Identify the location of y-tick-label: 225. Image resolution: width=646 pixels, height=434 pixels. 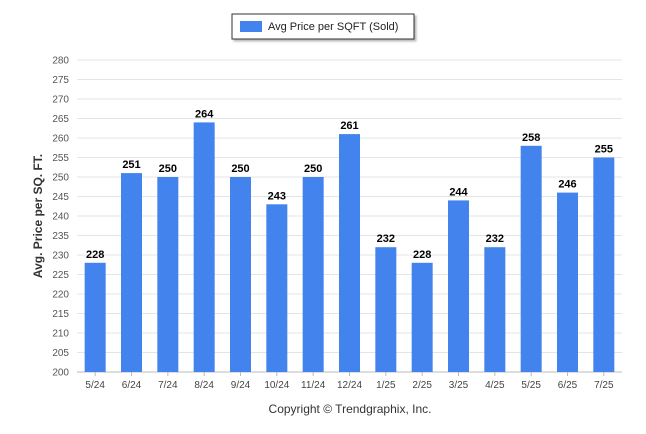
(60, 275).